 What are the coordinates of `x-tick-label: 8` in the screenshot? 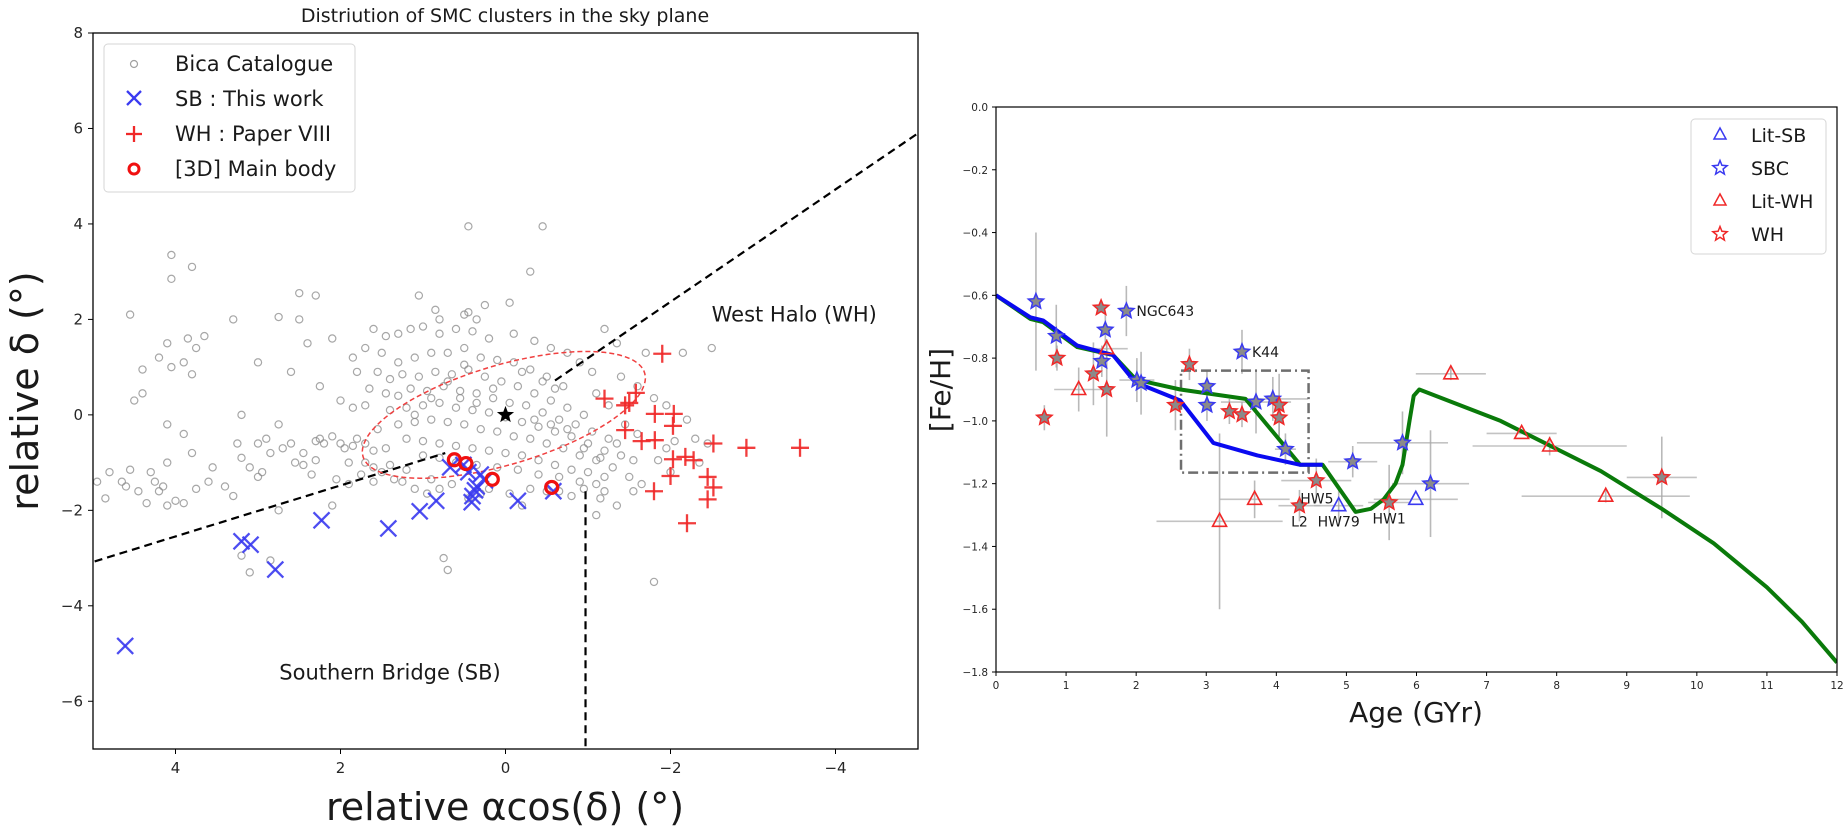 It's located at (1556, 686).